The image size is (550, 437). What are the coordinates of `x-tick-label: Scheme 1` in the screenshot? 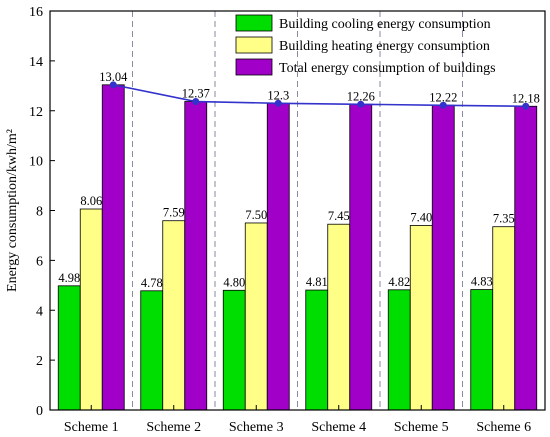 It's located at (91, 427).